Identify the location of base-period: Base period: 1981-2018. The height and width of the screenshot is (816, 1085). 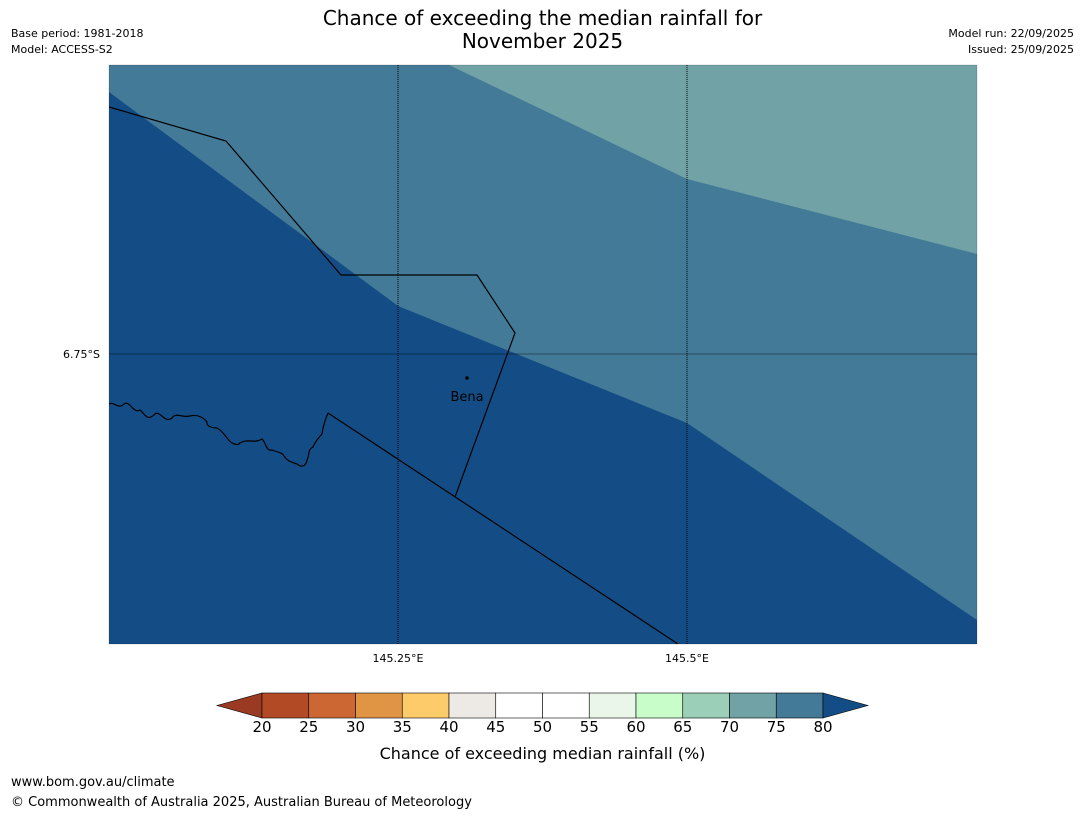
(77, 33).